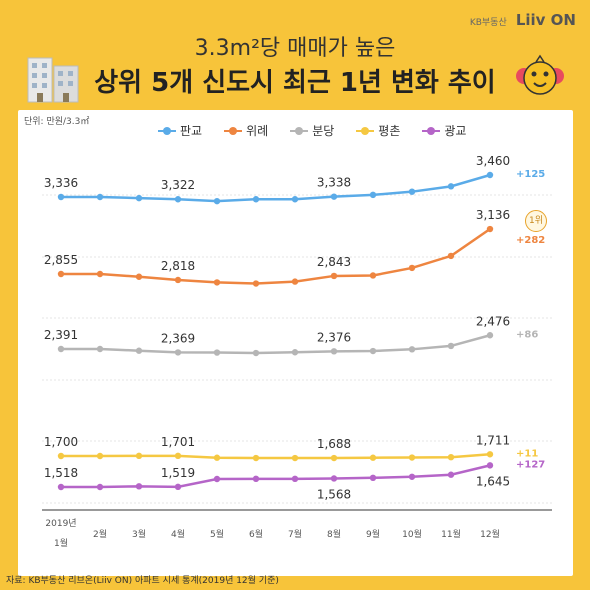 The height and width of the screenshot is (590, 590). I want to click on brand-name: Liiv ON, so click(545, 20).